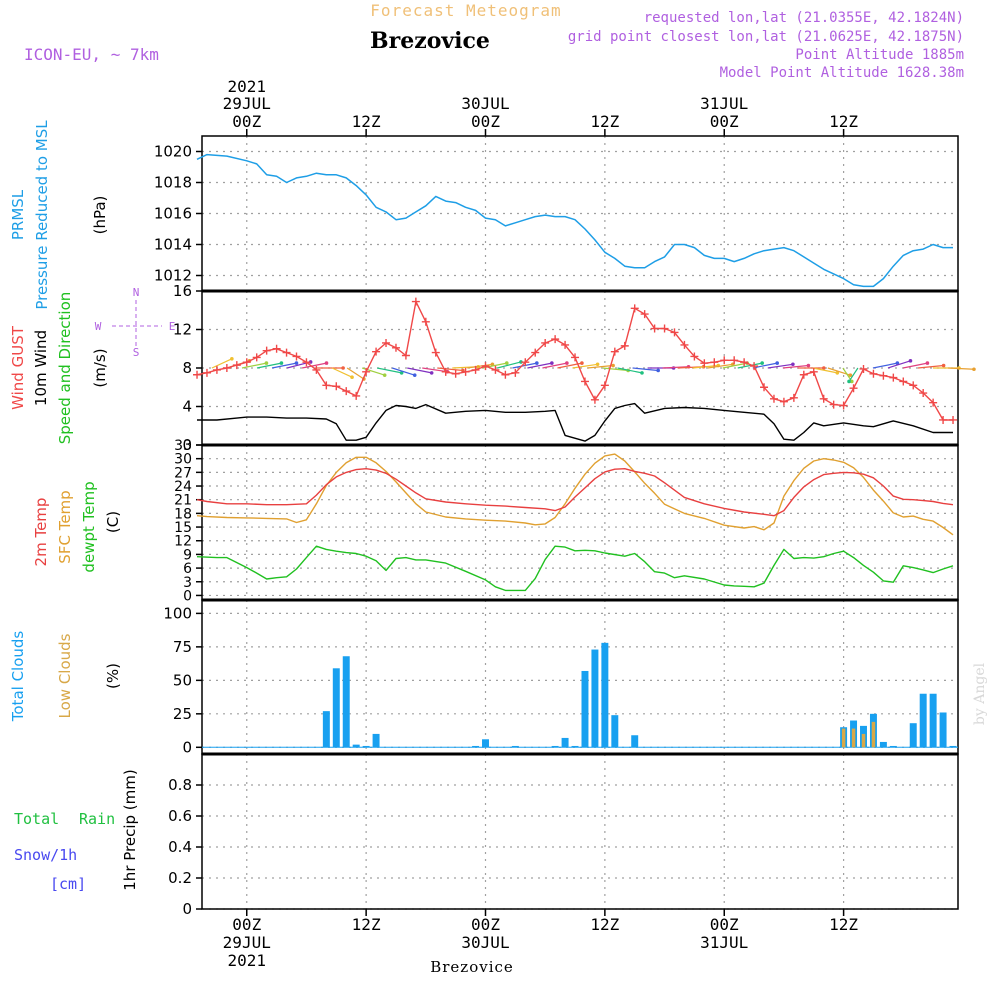 The width and height of the screenshot is (1000, 1000). I want to click on ytick-label: 75, so click(182, 647).